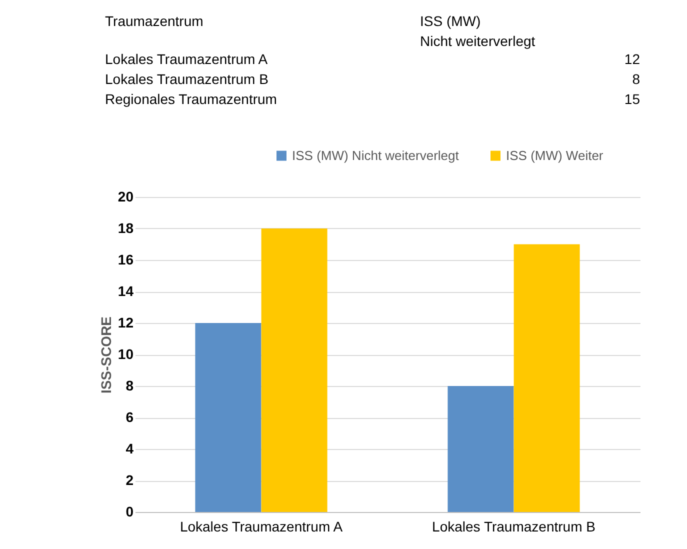  I want to click on y-tick-label: 2, so click(130, 480).